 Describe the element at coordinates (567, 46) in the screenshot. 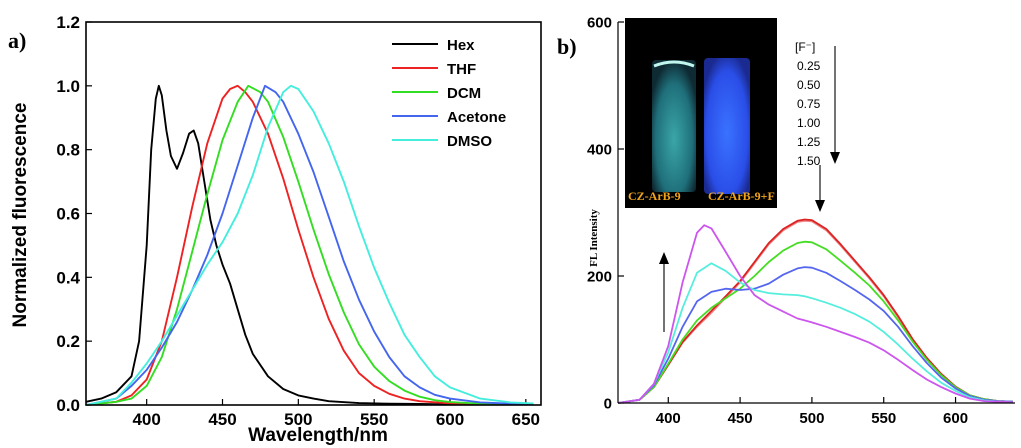

I see `panel-b-label: b)` at that location.